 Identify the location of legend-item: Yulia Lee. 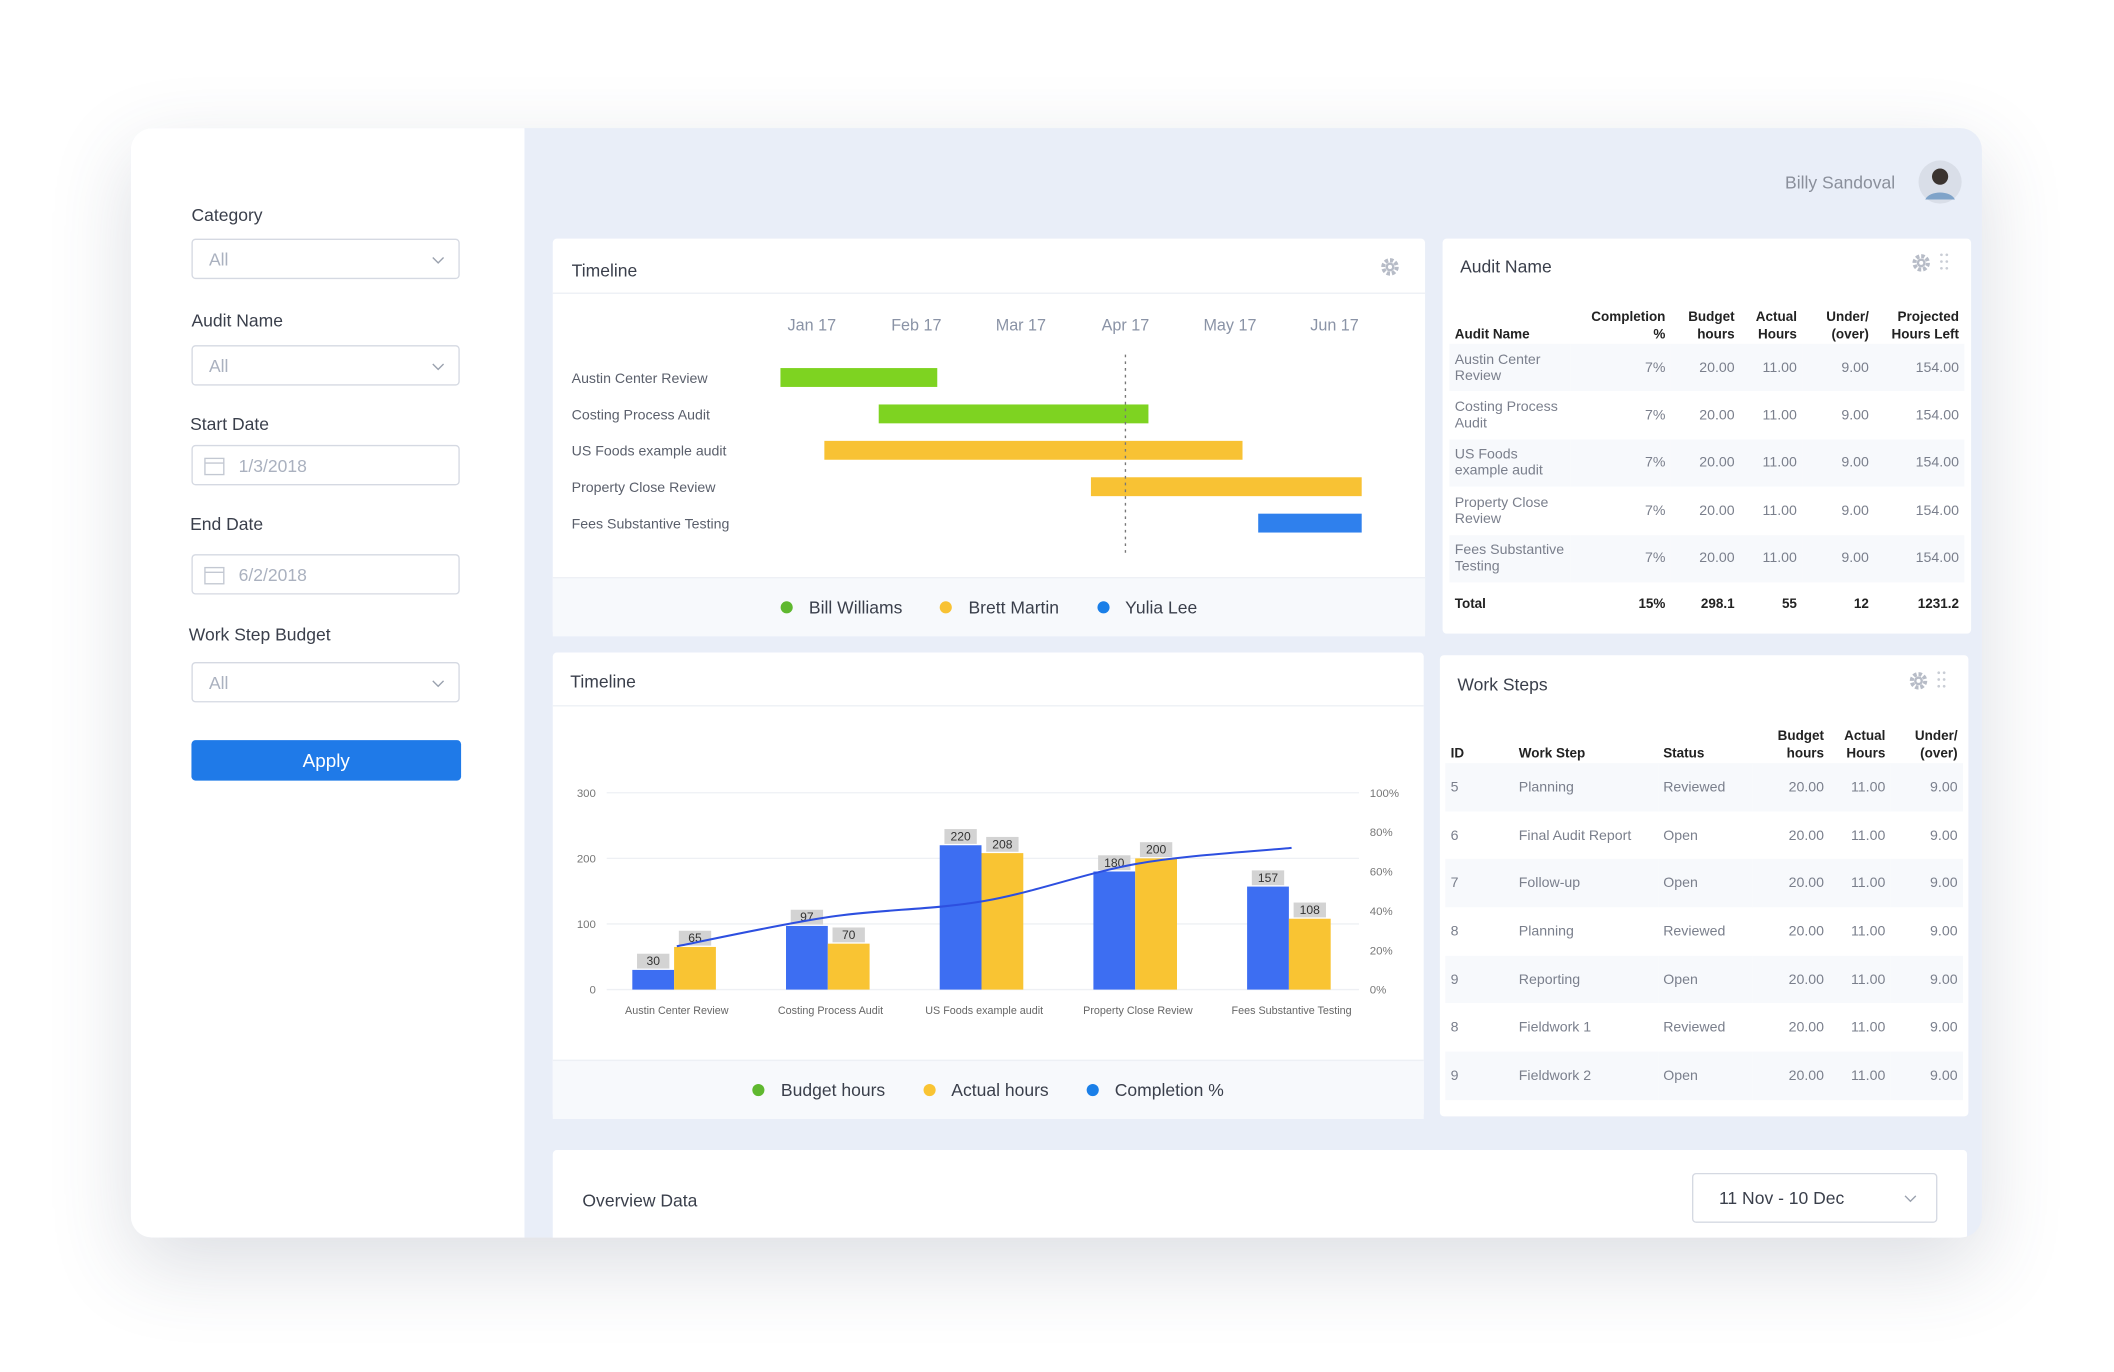
(1146, 607).